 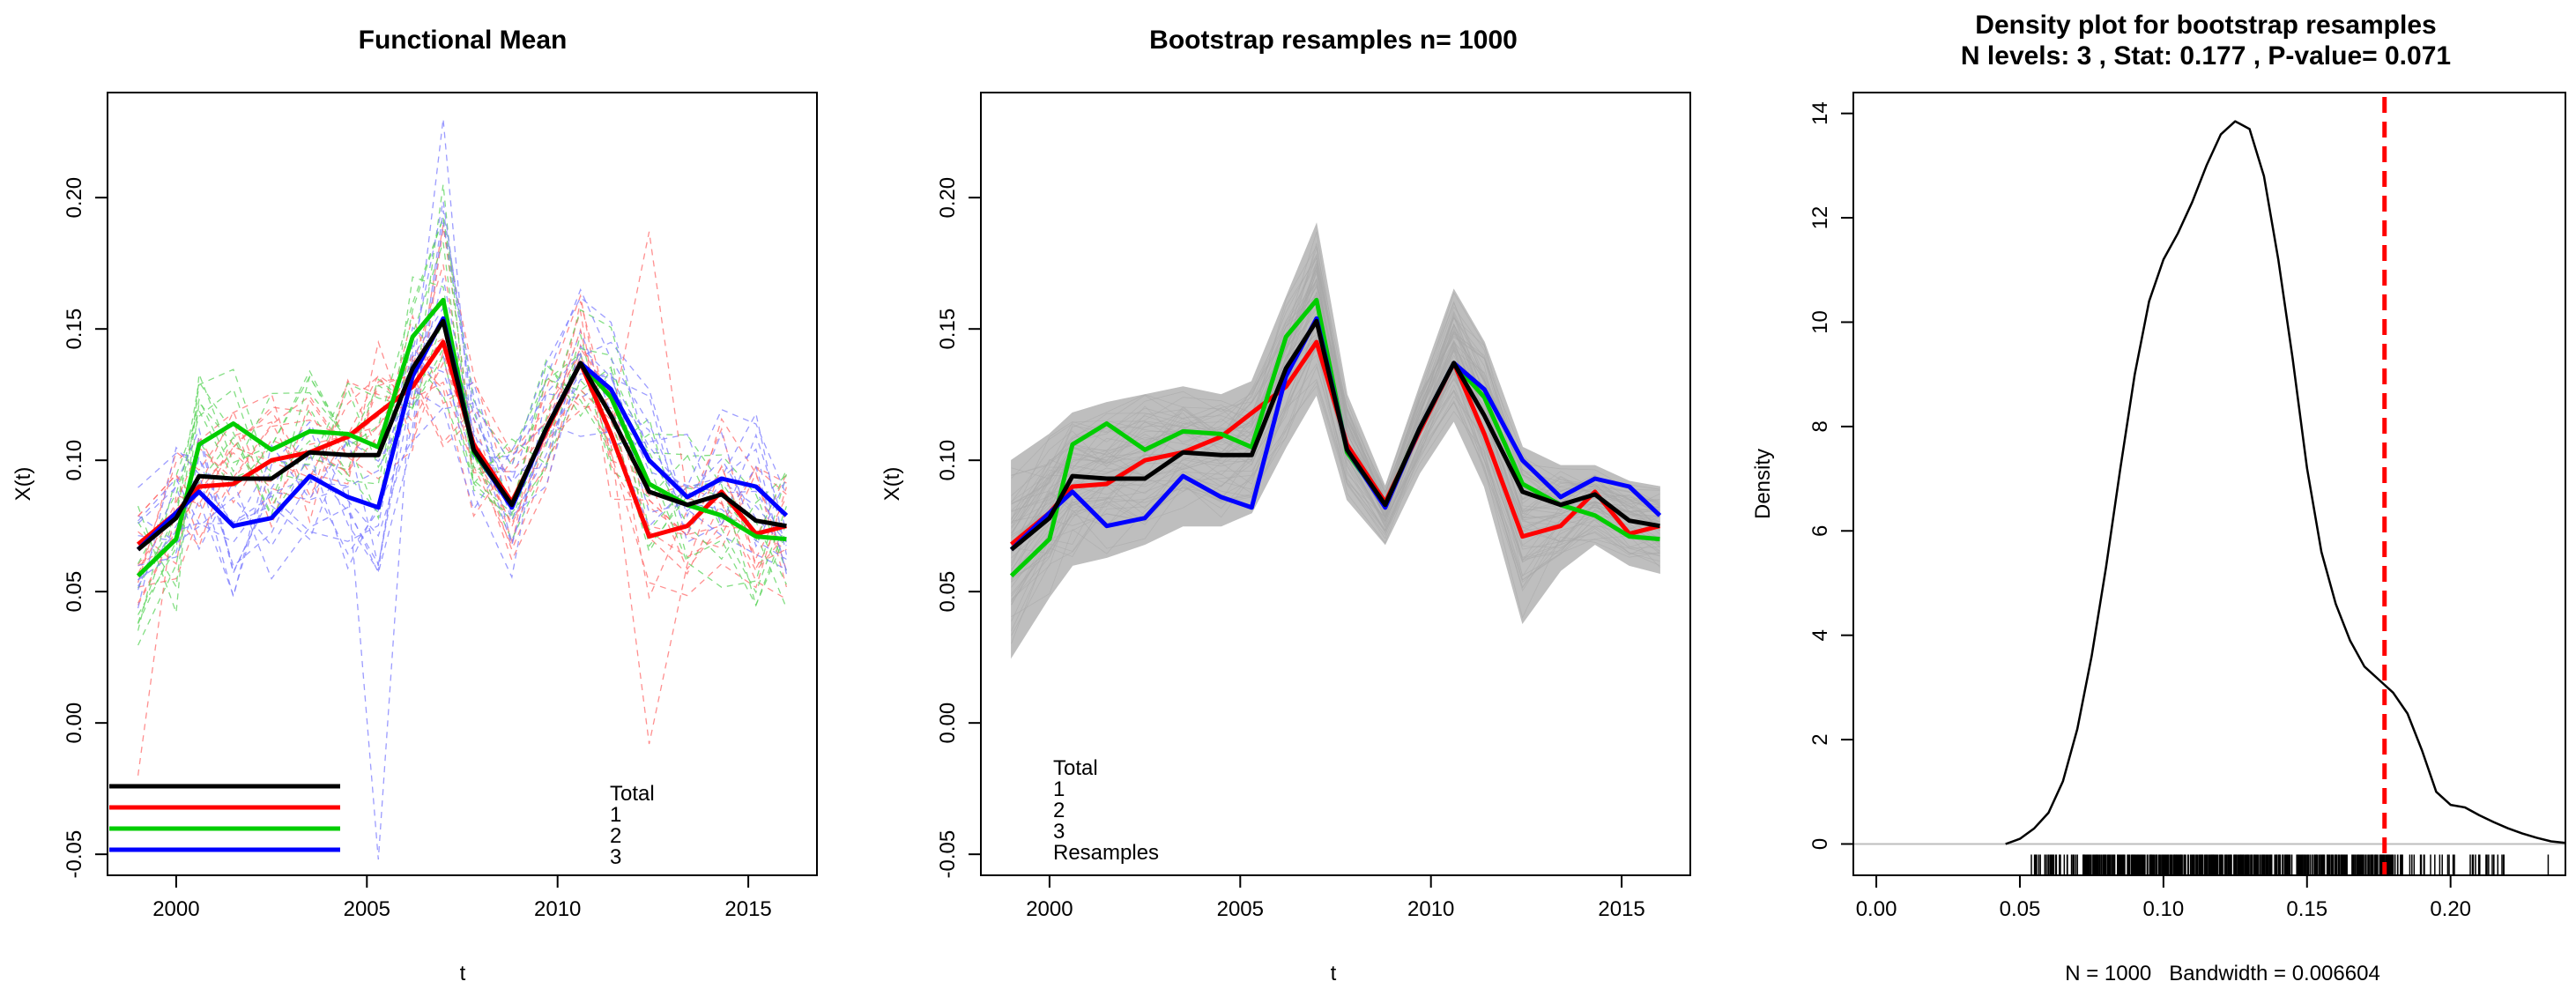 I want to click on panel1-x-tick-label: 2015, so click(x=747, y=909).